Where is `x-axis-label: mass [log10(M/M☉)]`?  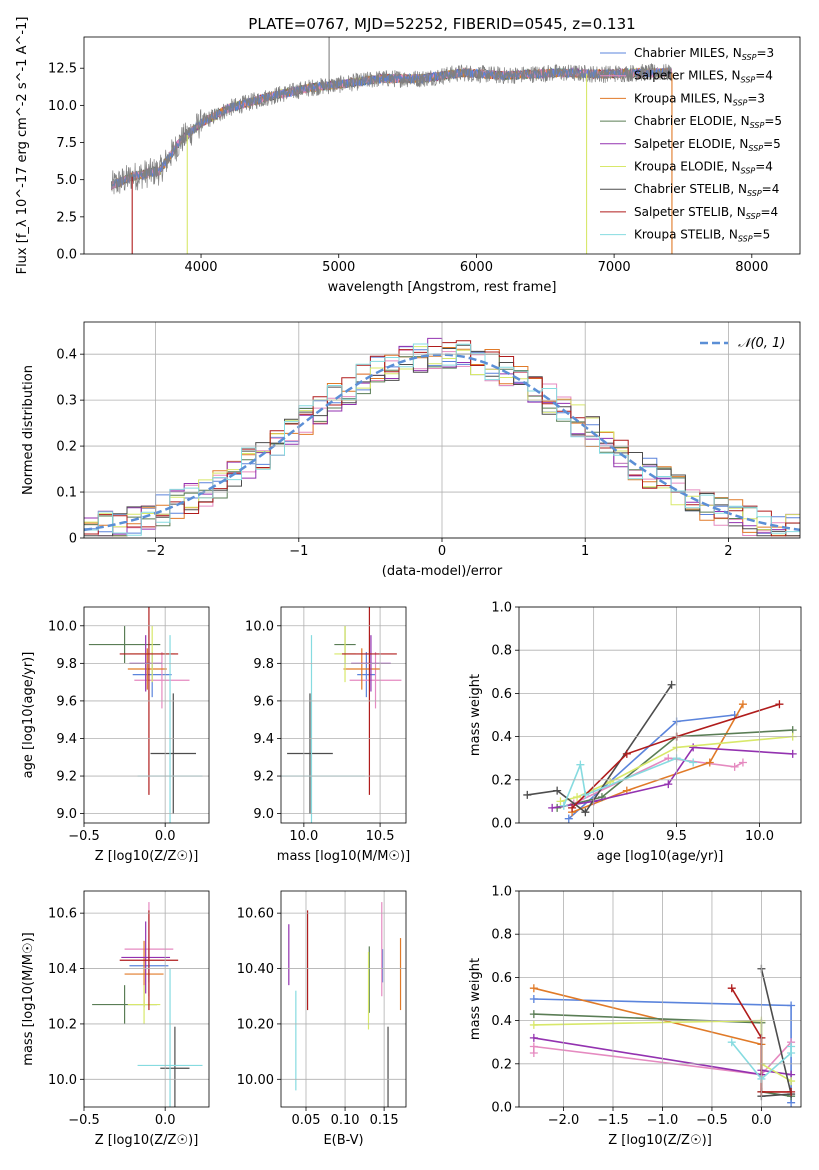
x-axis-label: mass [log10(M/M☉)] is located at coordinates (343, 856).